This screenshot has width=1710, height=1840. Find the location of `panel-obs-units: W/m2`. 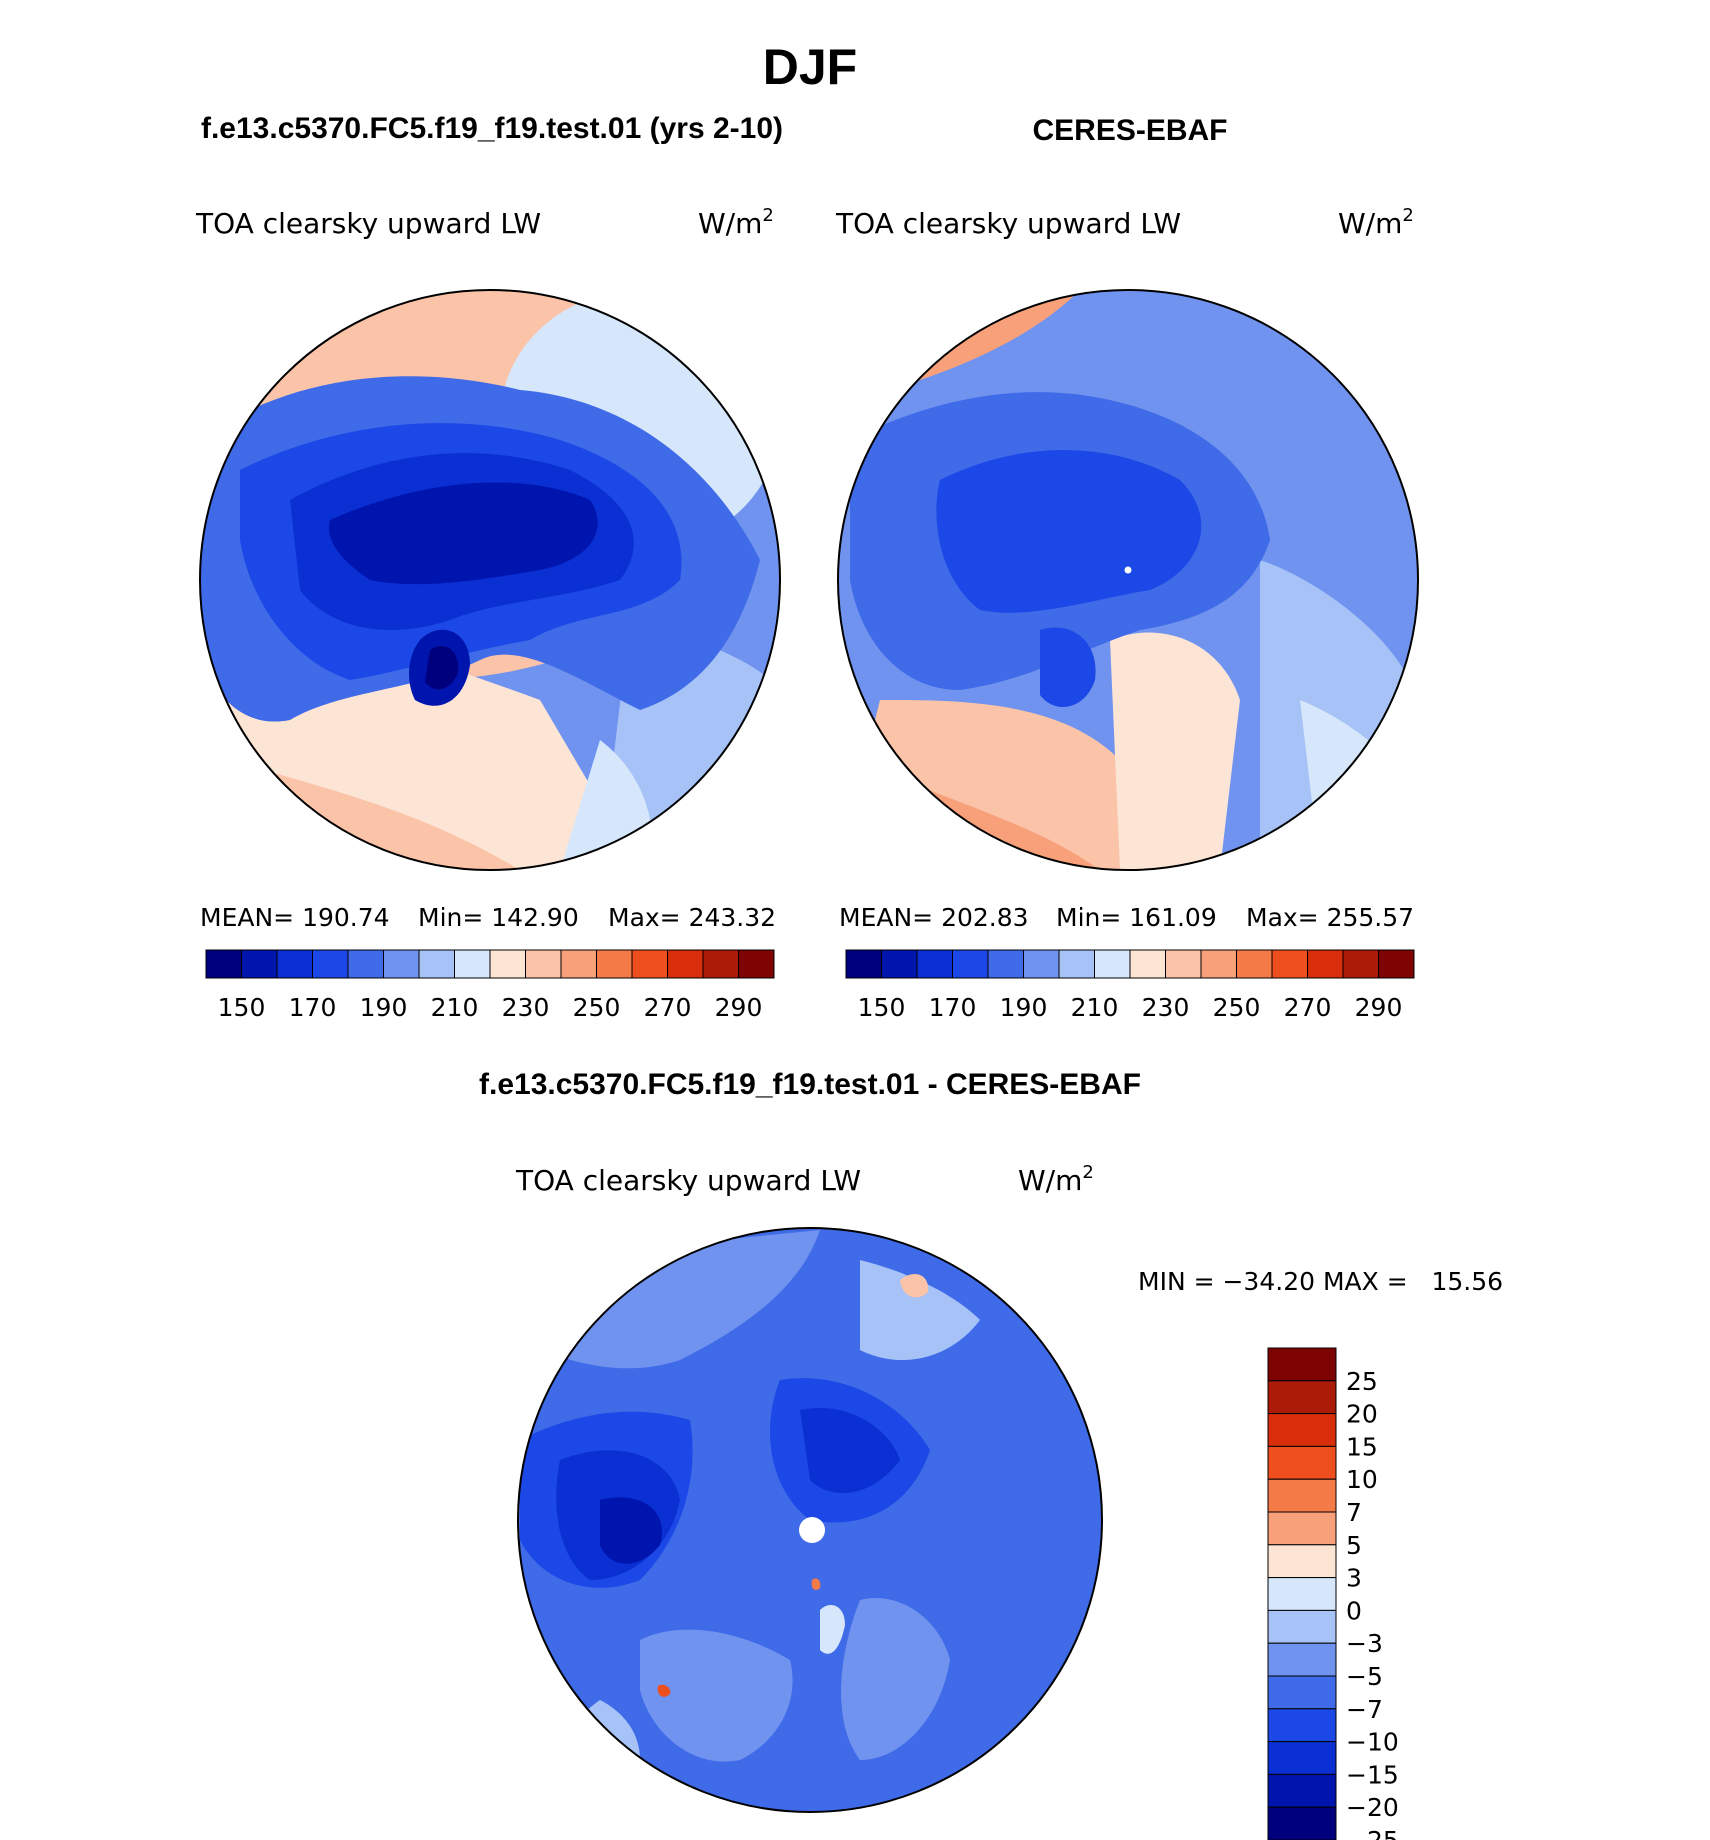

panel-obs-units: W/m2 is located at coordinates (1376, 222).